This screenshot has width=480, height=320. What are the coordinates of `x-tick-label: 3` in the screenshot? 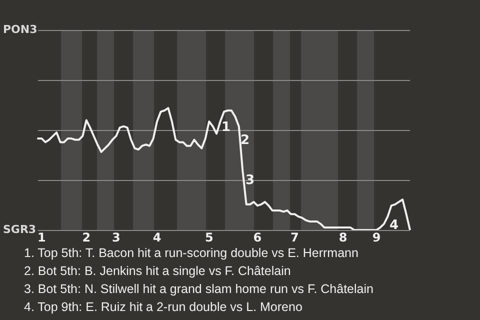 It's located at (116, 237).